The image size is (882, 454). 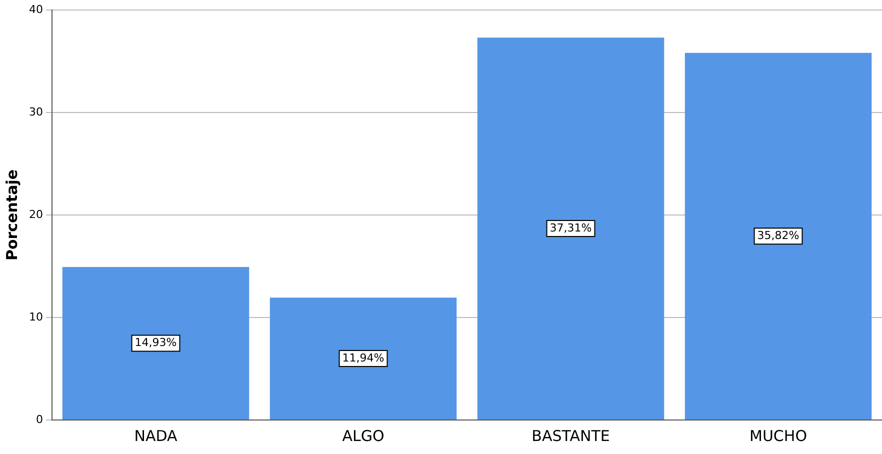 I want to click on y-tick-label: 40, so click(x=35, y=9).